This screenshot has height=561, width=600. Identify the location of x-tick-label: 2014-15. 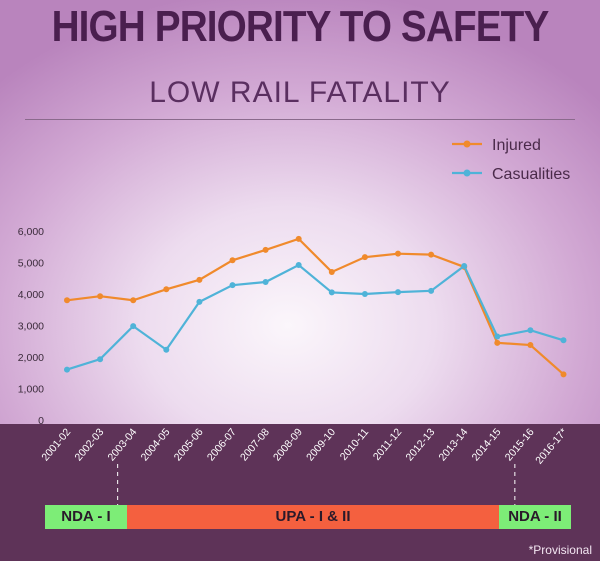
(487, 444).